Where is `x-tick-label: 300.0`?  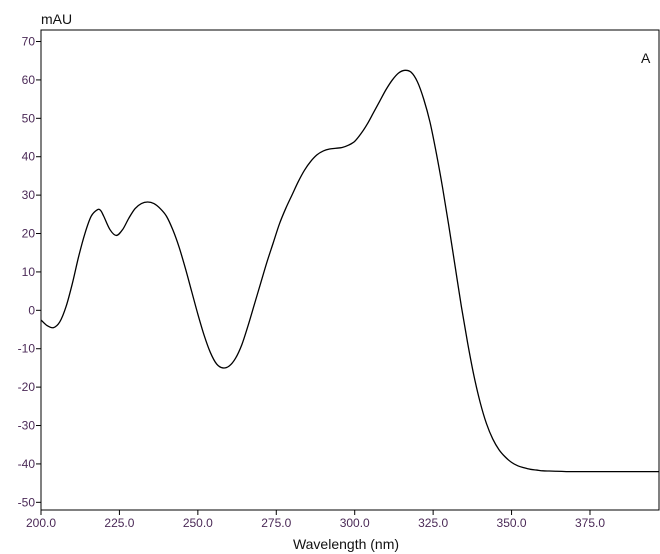 x-tick-label: 300.0 is located at coordinates (355, 523).